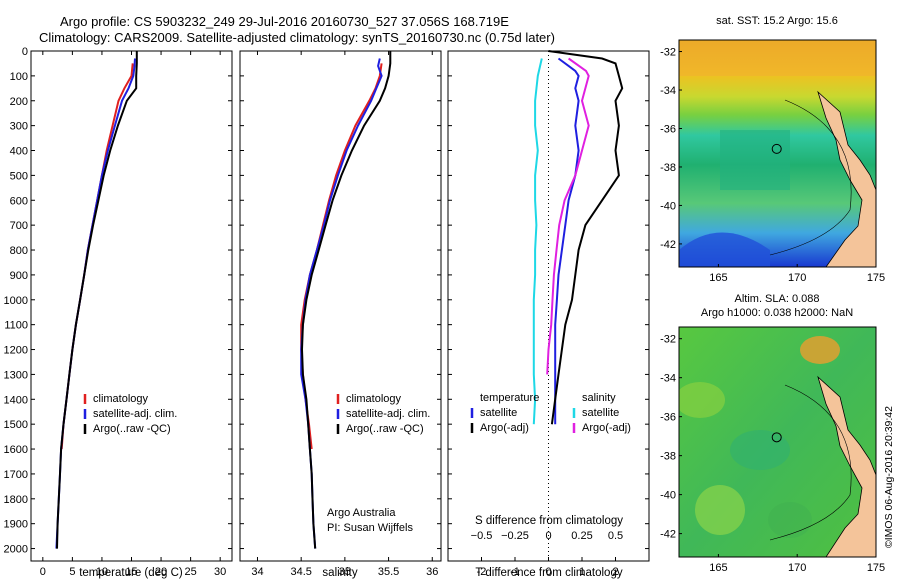 The width and height of the screenshot is (900, 580). Describe the element at coordinates (19, 176) in the screenshot. I see `y-tick-label: 500` at that location.